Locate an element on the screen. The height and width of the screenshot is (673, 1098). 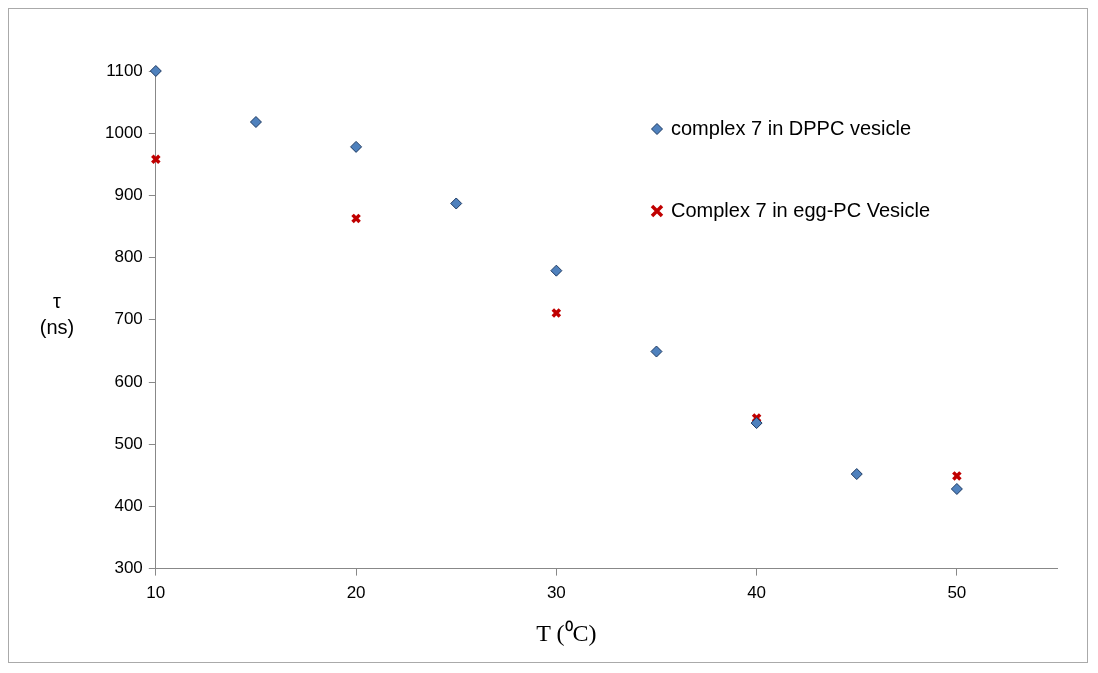
y-tick-label: 600 is located at coordinates (128, 381).